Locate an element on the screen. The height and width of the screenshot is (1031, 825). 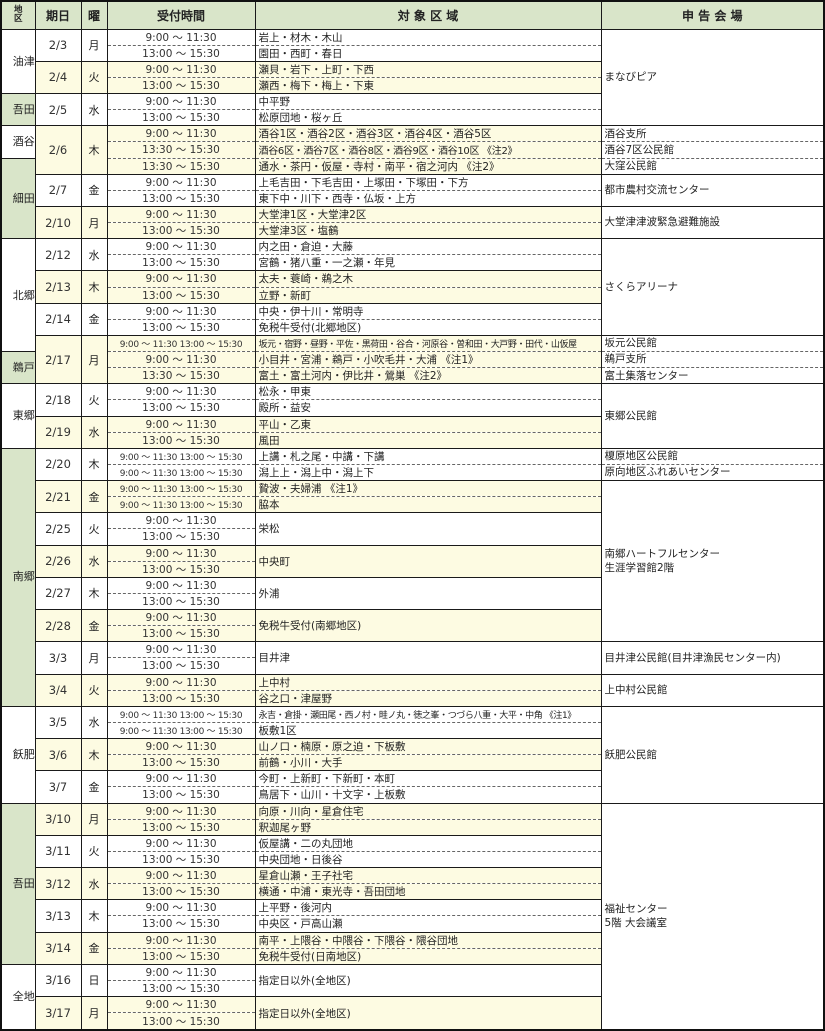
schedule-row: 北郷 2/12 水 9:00 ～ 11:30 内之田・倉迫・大藤 さくらアリーナ is located at coordinates (412, 295).